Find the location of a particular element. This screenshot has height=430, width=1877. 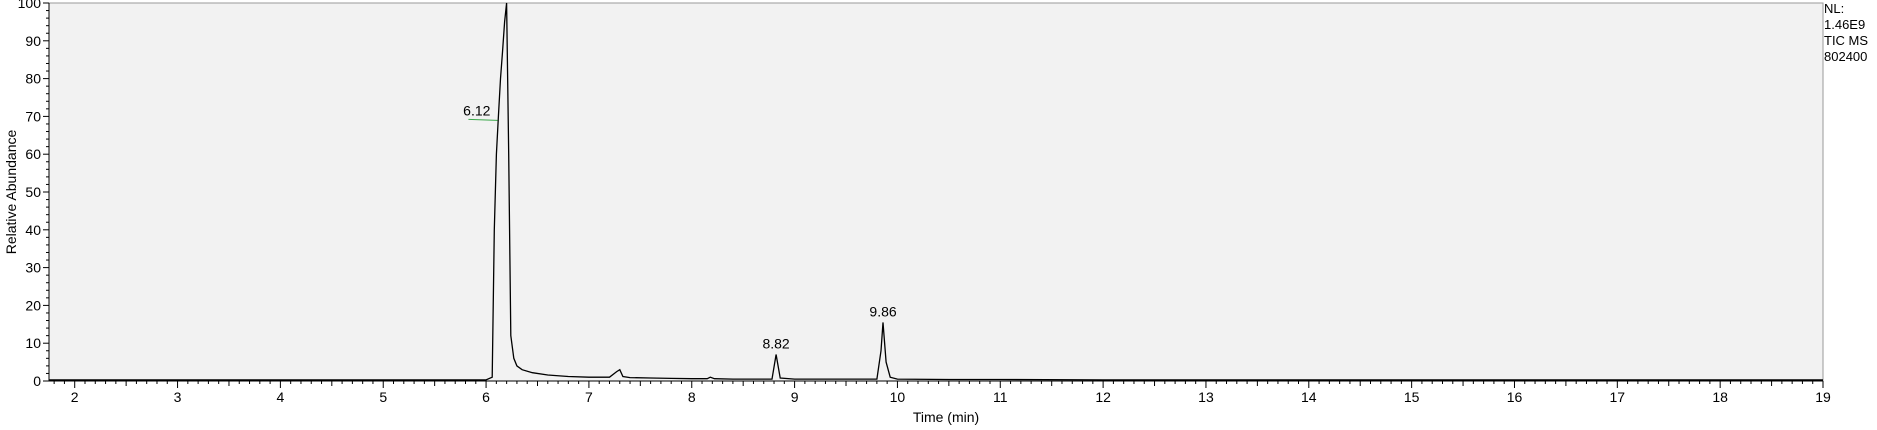

x-tick-label: 14 is located at coordinates (1309, 397).